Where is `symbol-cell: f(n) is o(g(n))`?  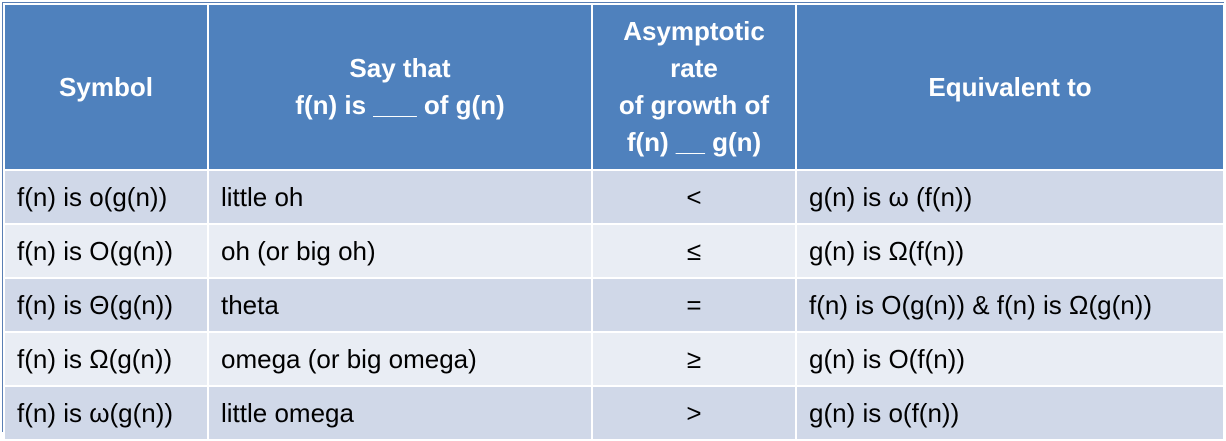
symbol-cell: f(n) is o(g(n)) is located at coordinates (106, 197).